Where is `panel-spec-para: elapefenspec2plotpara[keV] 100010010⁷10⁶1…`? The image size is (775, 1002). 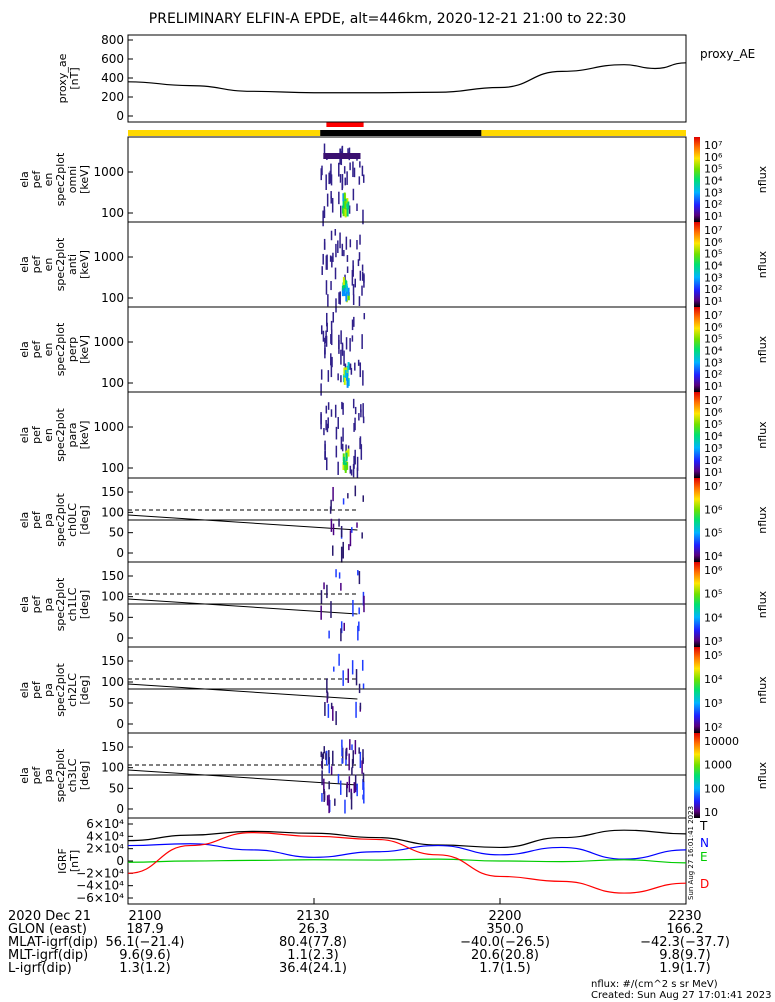
panel-spec-para: elapefenspec2plotpara[keV] 100010010⁷10⁶1… is located at coordinates (393, 435).